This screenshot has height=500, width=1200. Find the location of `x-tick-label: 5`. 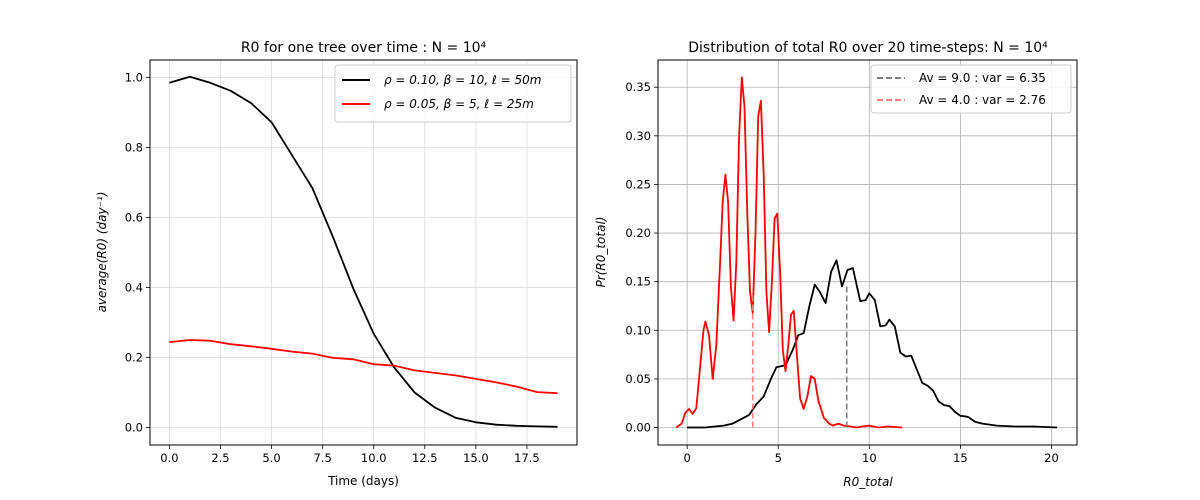

x-tick-label: 5 is located at coordinates (778, 458).